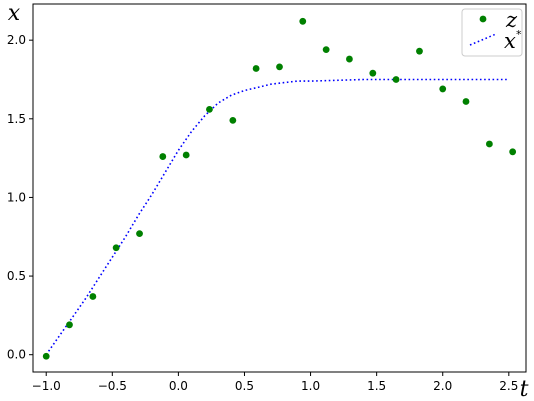  What do you see at coordinates (16, 119) in the screenshot?
I see `y-tick-label: 1.5` at bounding box center [16, 119].